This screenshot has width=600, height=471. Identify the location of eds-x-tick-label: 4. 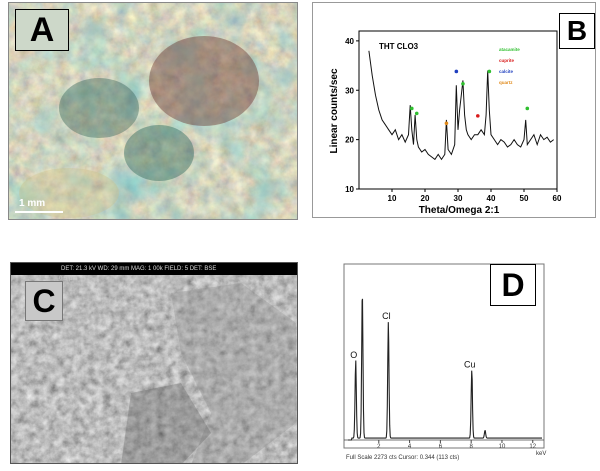
(410, 447).